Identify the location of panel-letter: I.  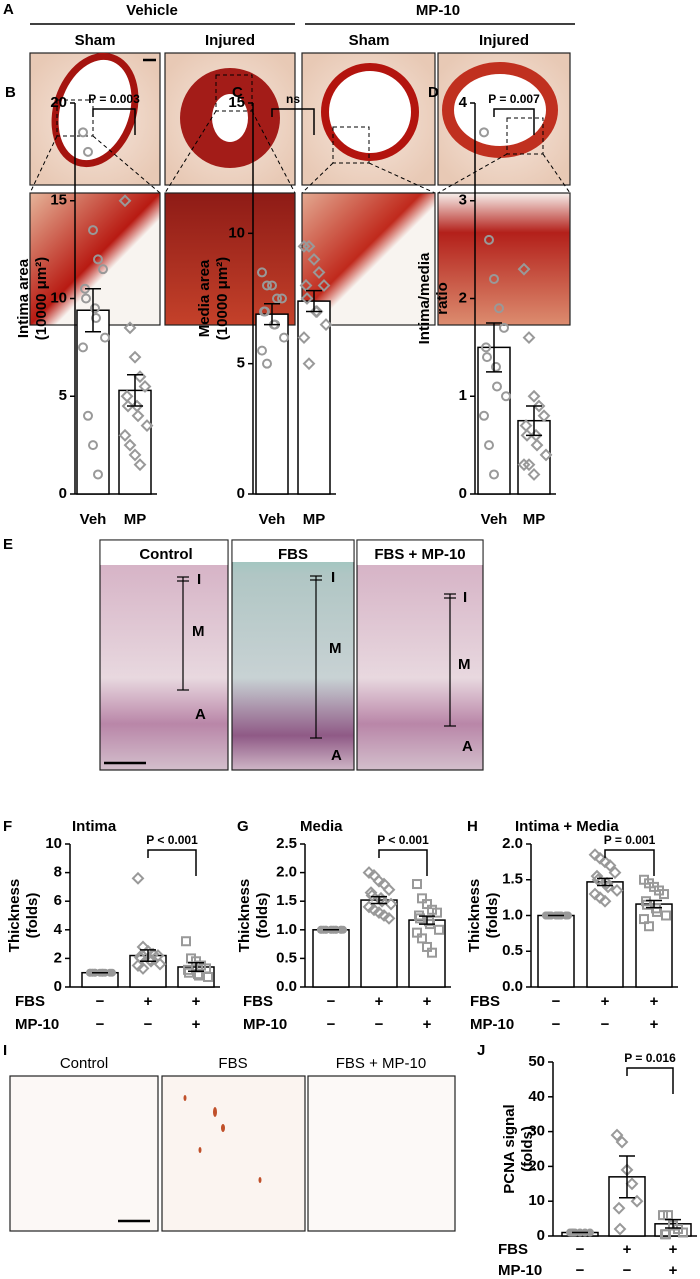
(5, 1050).